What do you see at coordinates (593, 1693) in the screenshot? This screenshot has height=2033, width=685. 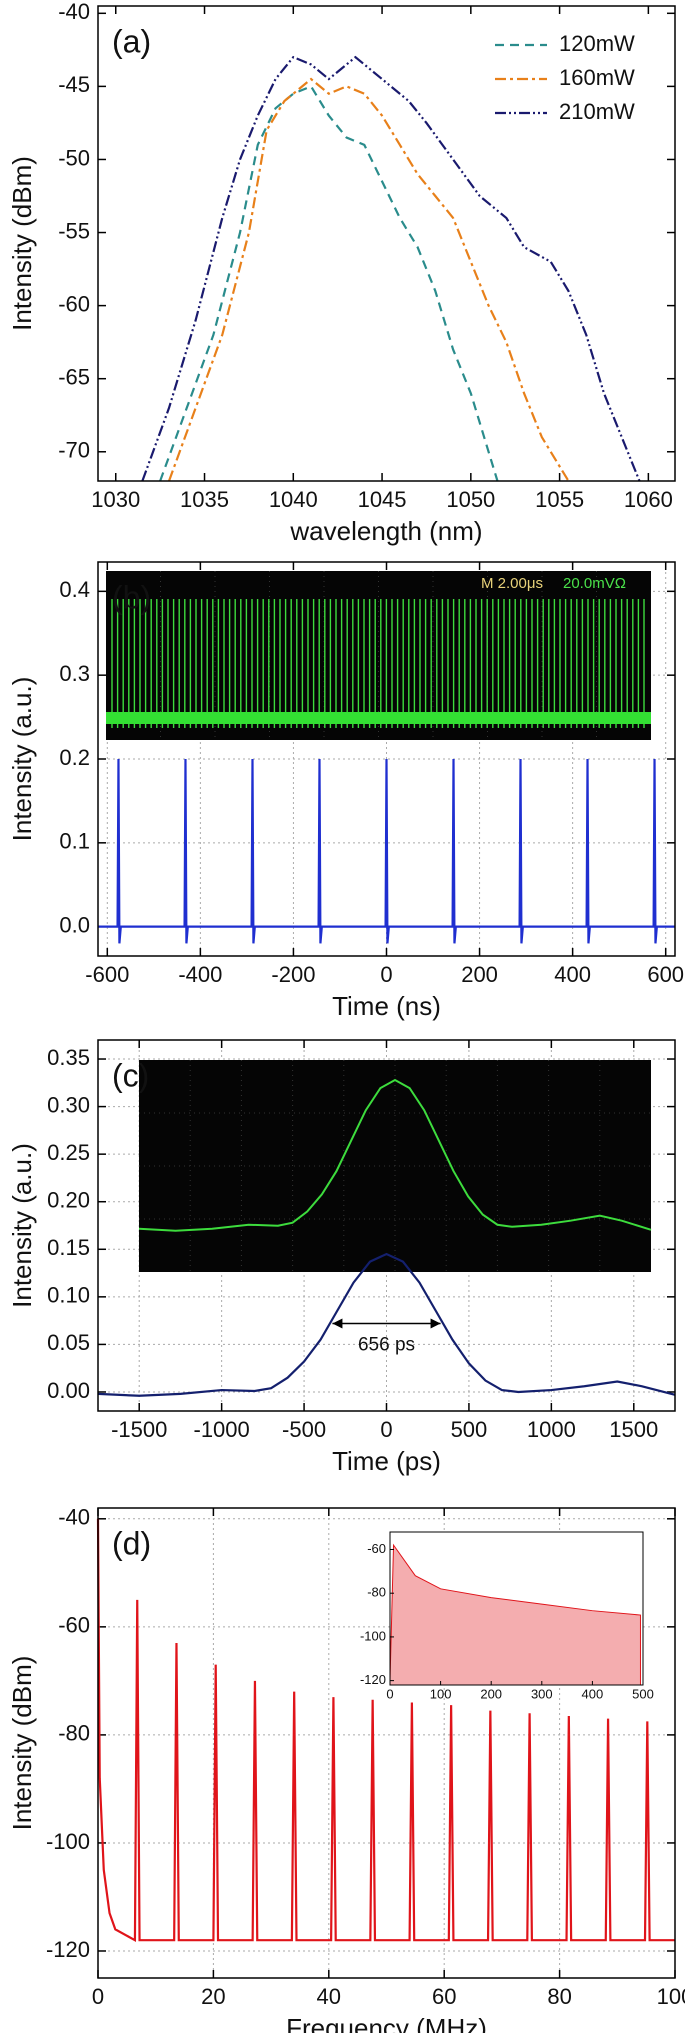 I see `inset-x-tick-label: 400` at bounding box center [593, 1693].